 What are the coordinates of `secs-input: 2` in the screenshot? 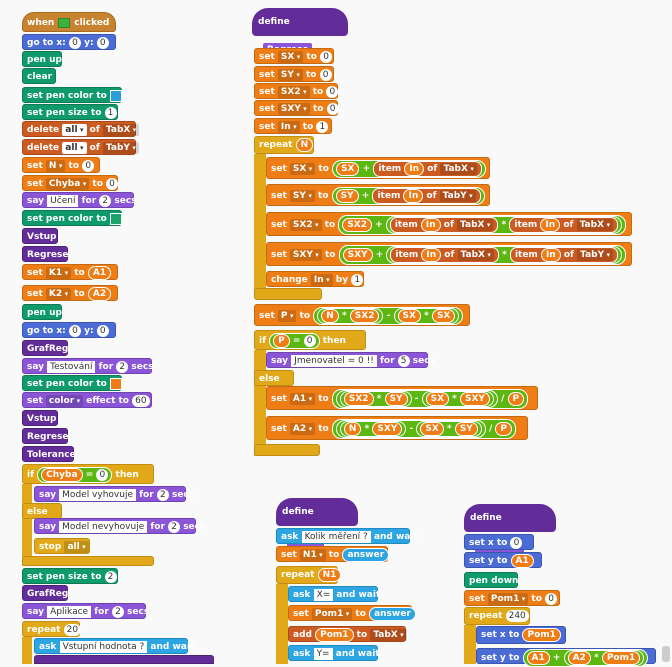 It's located at (162, 495).